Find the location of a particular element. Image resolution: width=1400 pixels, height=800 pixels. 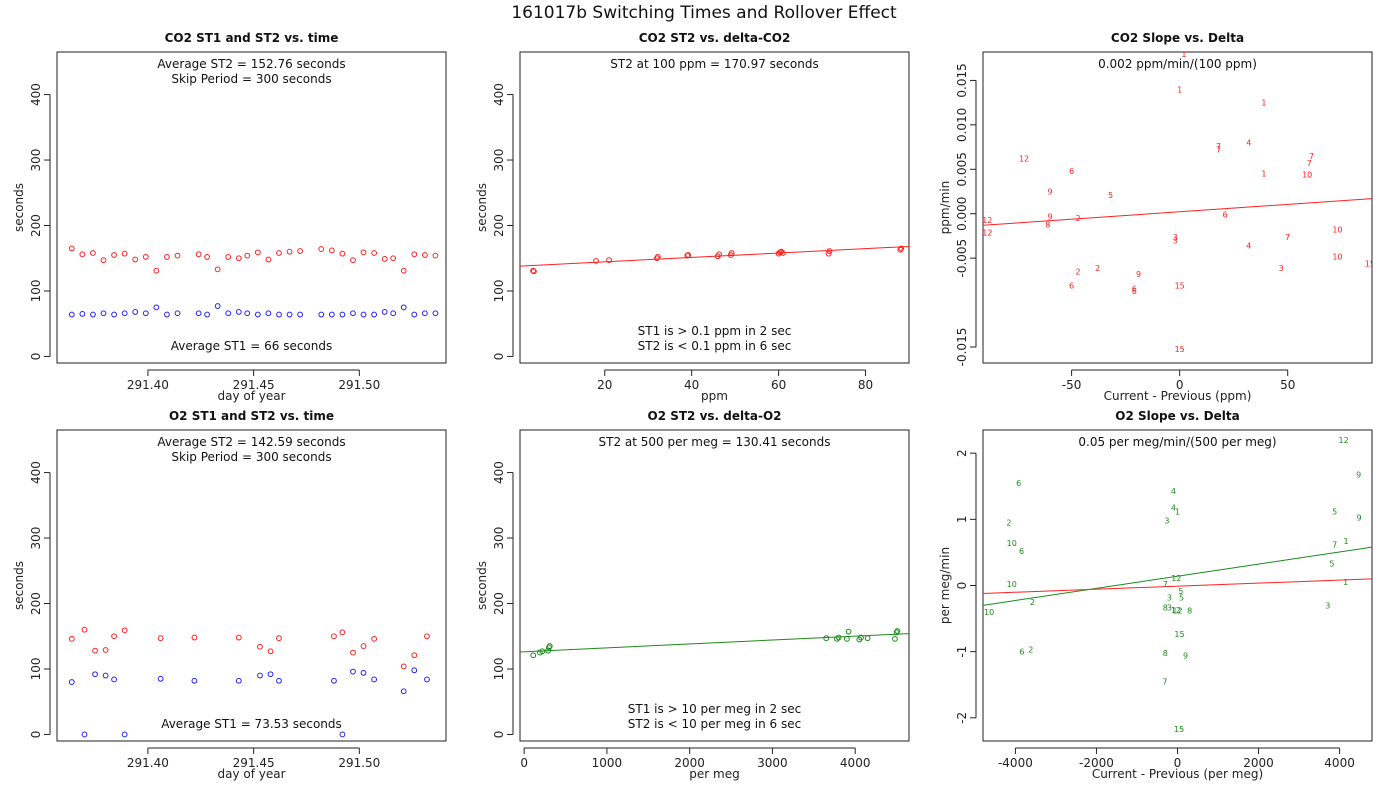

x-tick-label: 291.50 is located at coordinates (359, 763).